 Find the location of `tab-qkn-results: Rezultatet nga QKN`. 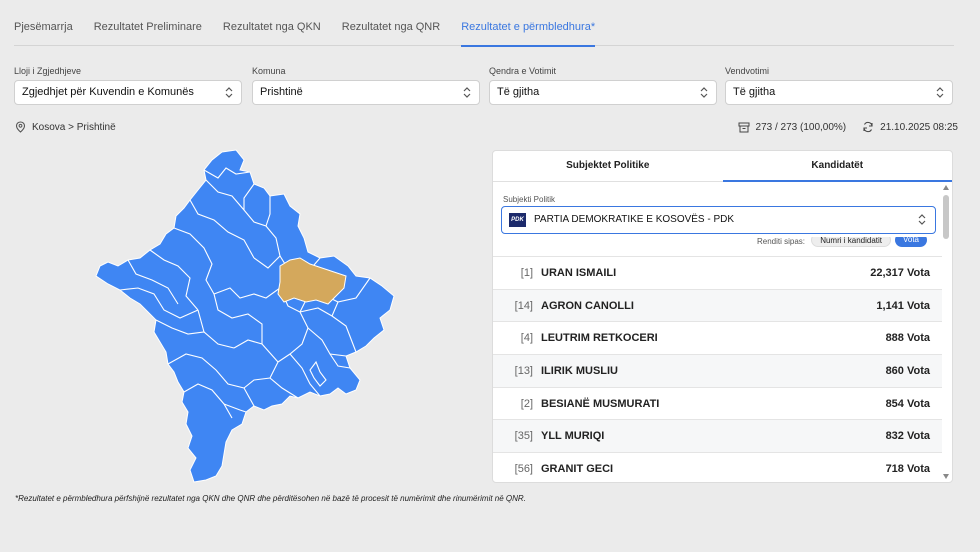

tab-qkn-results: Rezultatet nga QKN is located at coordinates (271, 27).